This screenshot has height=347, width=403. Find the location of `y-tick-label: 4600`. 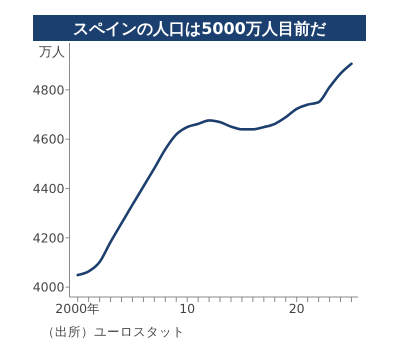

y-tick-label: 4600 is located at coordinates (48, 139).